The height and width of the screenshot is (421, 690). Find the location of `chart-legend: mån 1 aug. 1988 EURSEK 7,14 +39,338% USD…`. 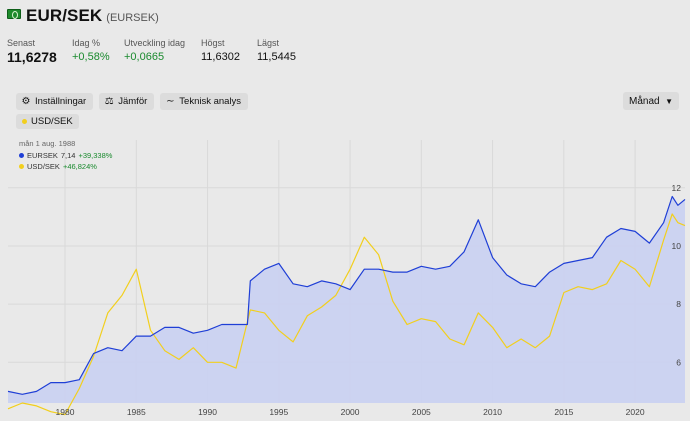

chart-legend: mån 1 aug. 1988 EURSEK 7,14 +39,338% USD… is located at coordinates (65, 156).